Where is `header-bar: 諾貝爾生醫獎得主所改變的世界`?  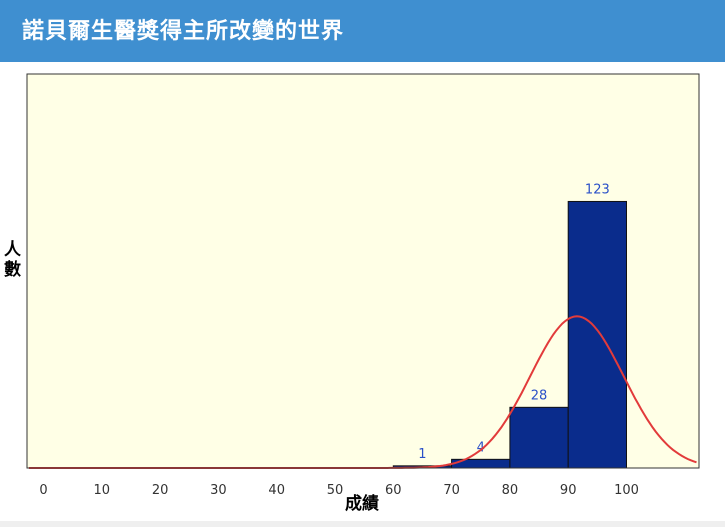 header-bar: 諾貝爾生醫獎得主所改變的世界 is located at coordinates (362, 31).